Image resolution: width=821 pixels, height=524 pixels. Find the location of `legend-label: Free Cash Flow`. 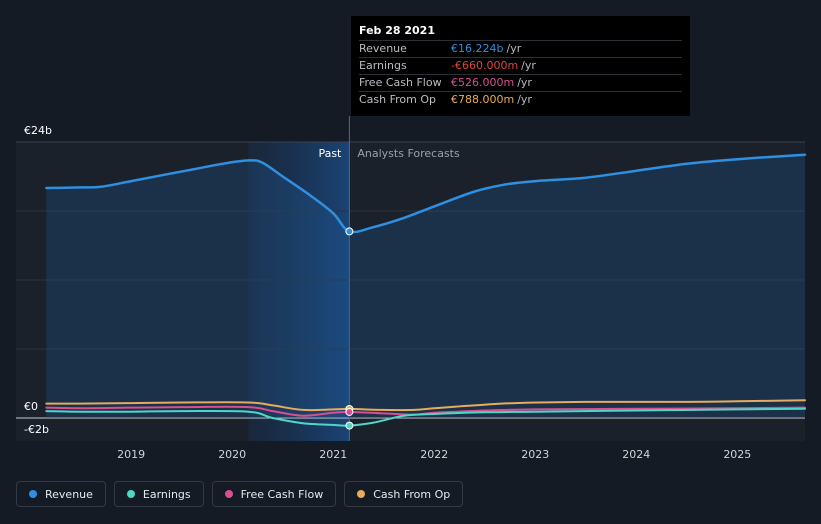

legend-label: Free Cash Flow is located at coordinates (282, 494).